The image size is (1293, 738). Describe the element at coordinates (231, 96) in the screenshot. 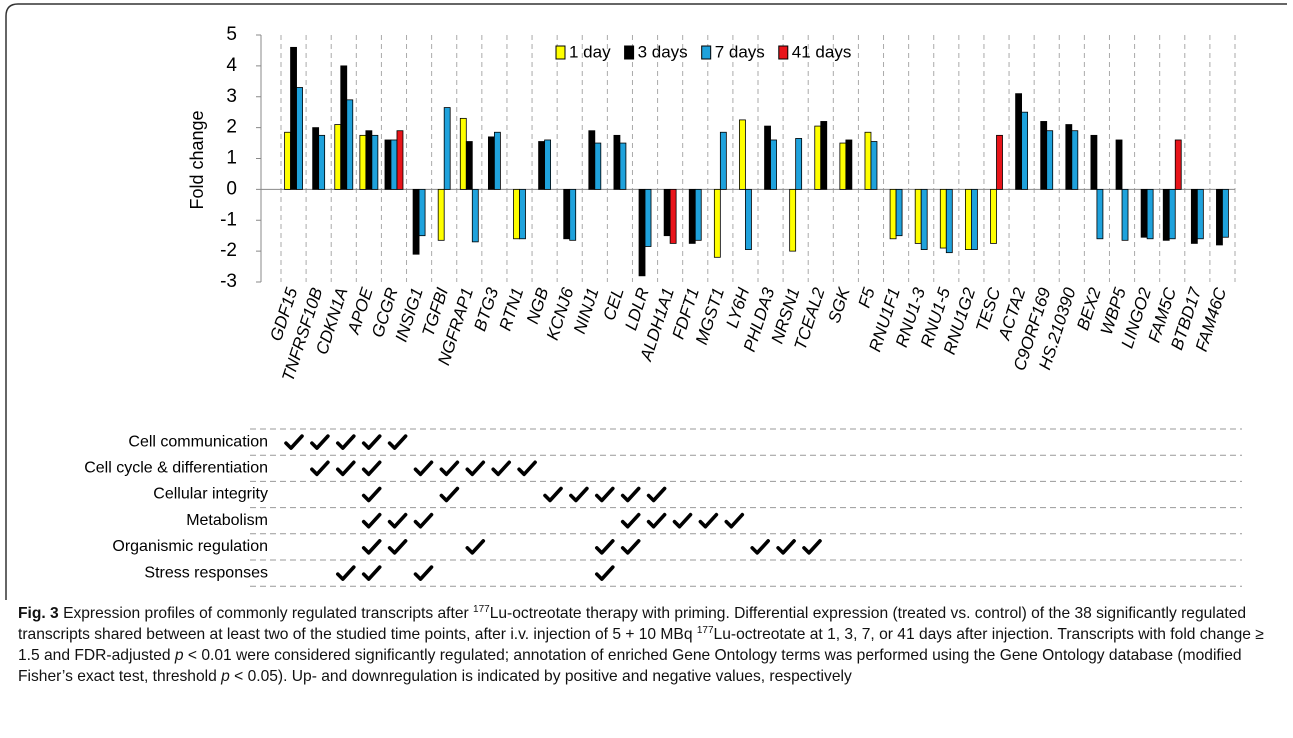

I see `y-tick-label: 3` at that location.